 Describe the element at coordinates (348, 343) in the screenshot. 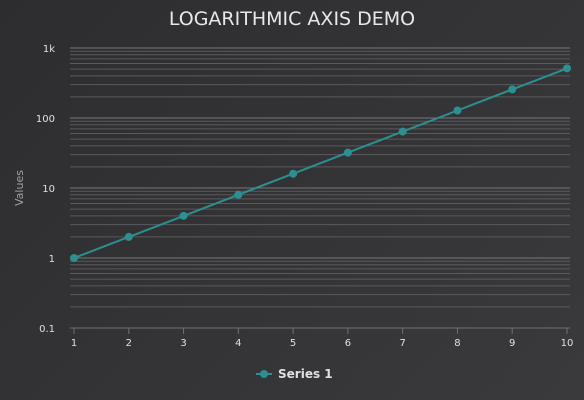

I see `x-tick-label: 6` at that location.